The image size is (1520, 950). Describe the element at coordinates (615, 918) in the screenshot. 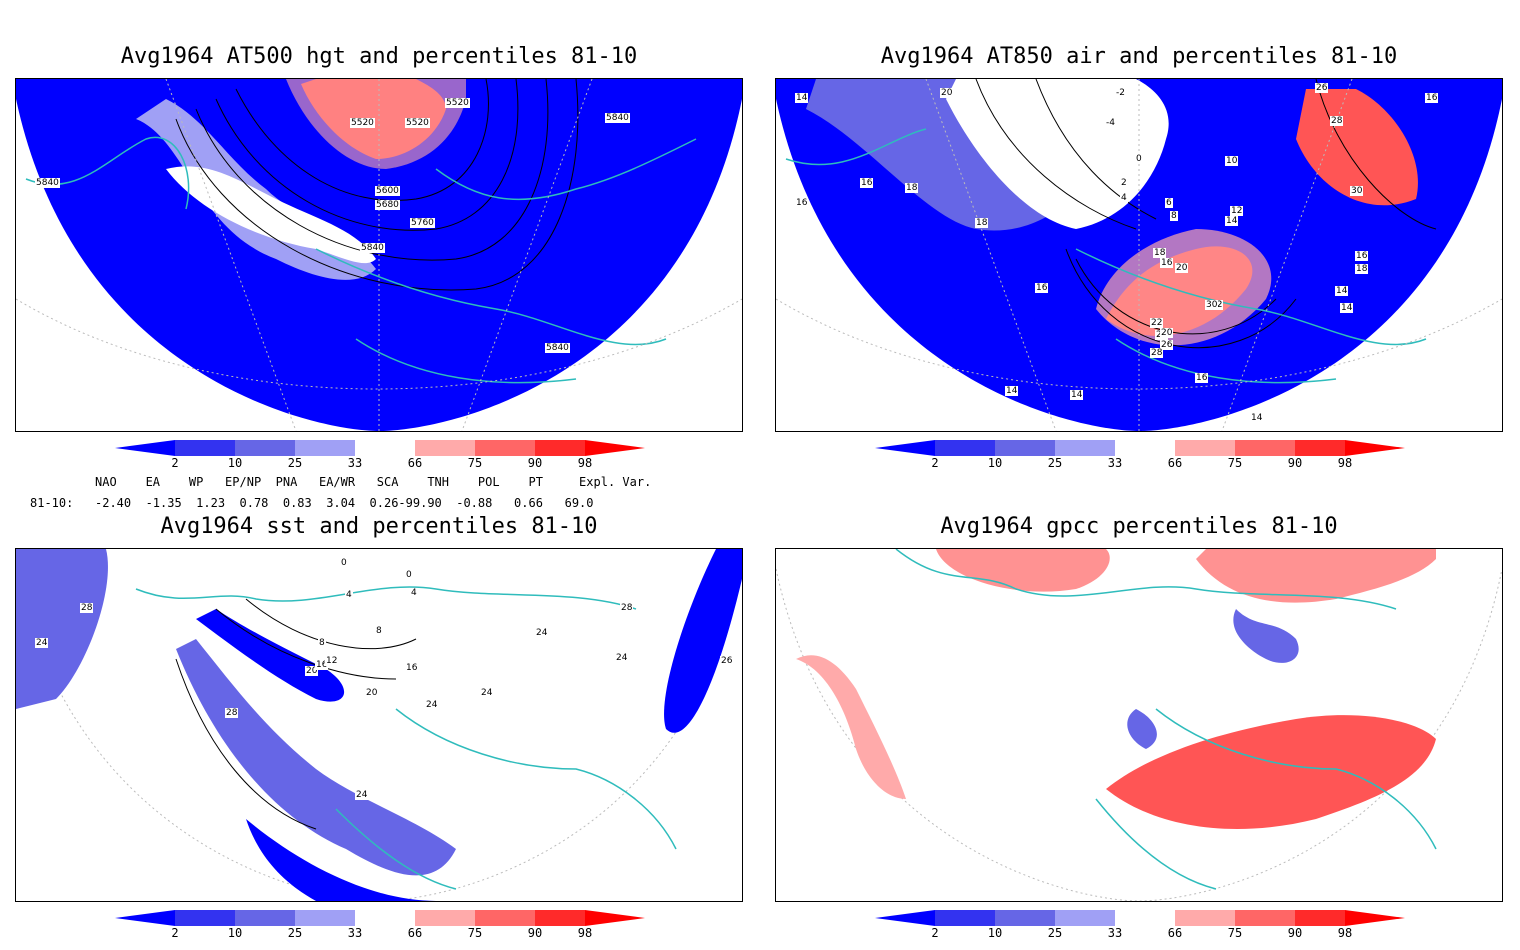

I see `cb-arrow-right` at that location.